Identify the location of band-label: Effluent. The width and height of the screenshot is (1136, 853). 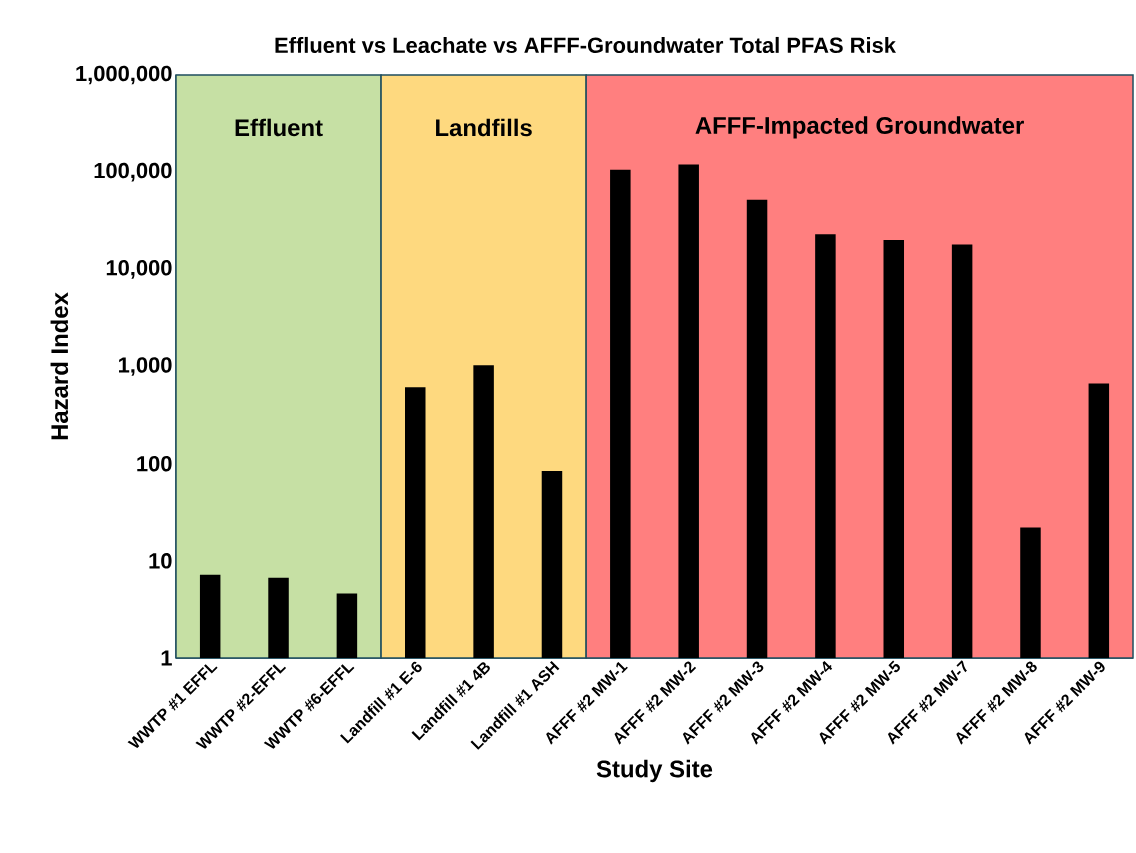
(279, 127).